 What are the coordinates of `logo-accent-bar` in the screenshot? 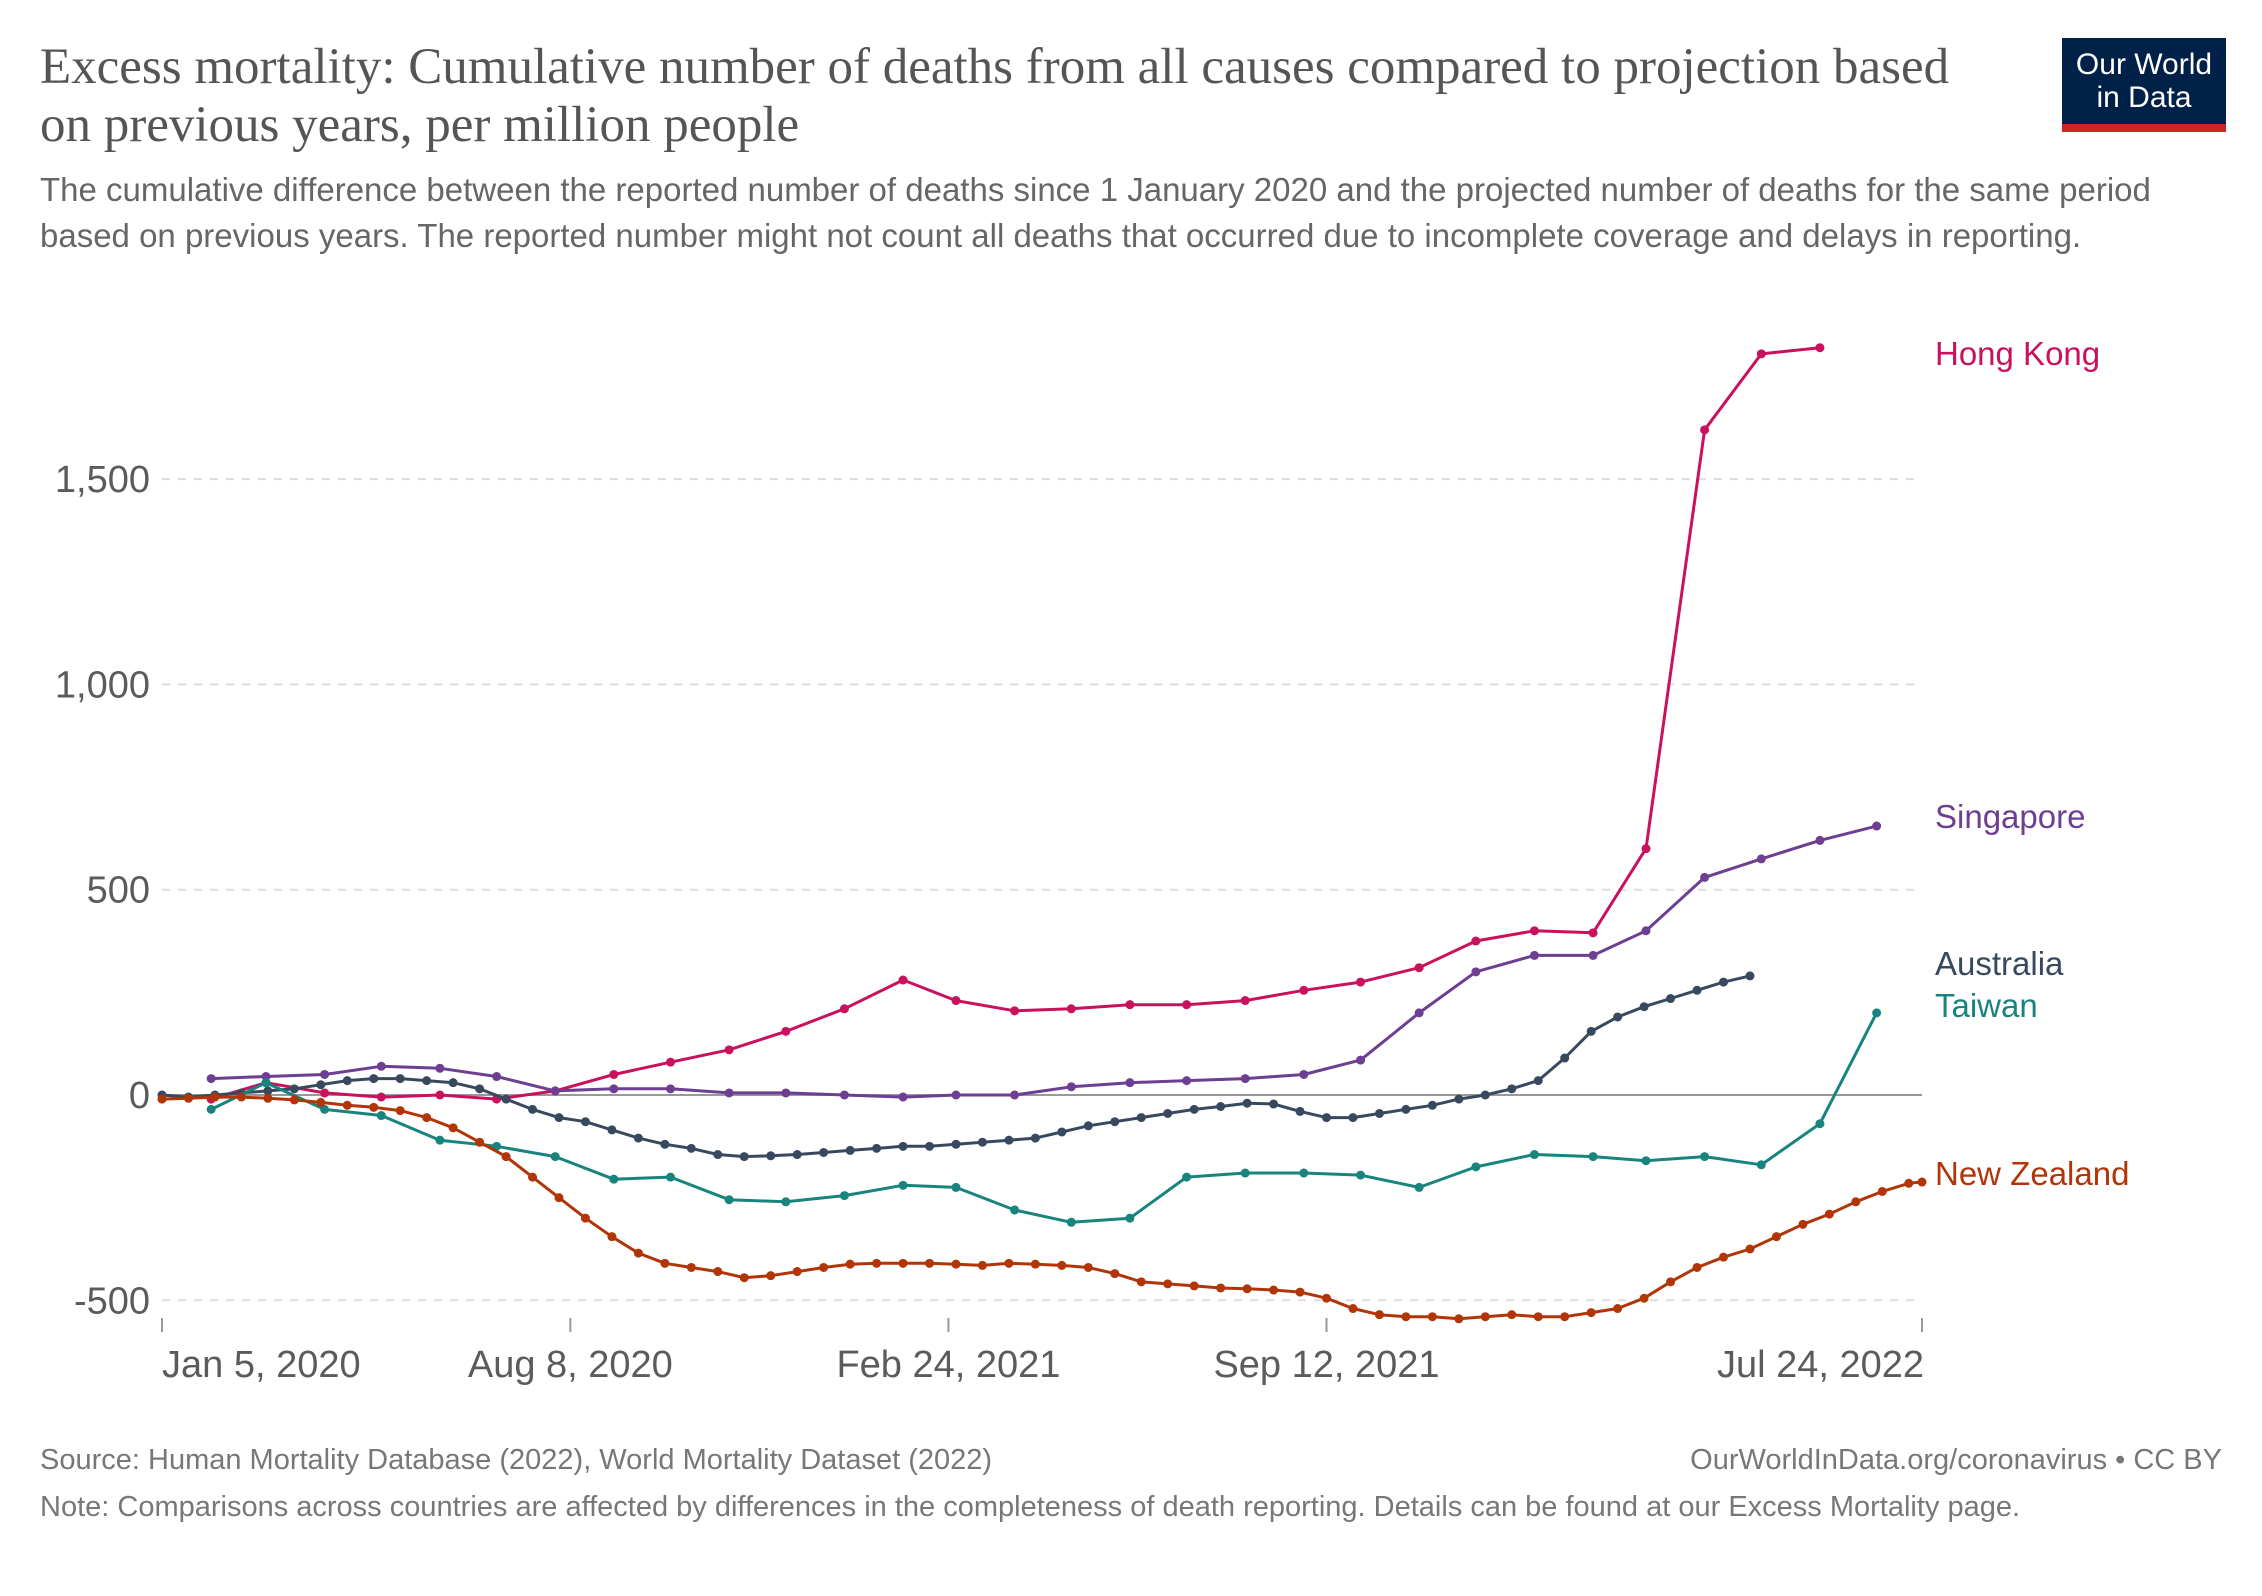 It's located at (2144, 128).